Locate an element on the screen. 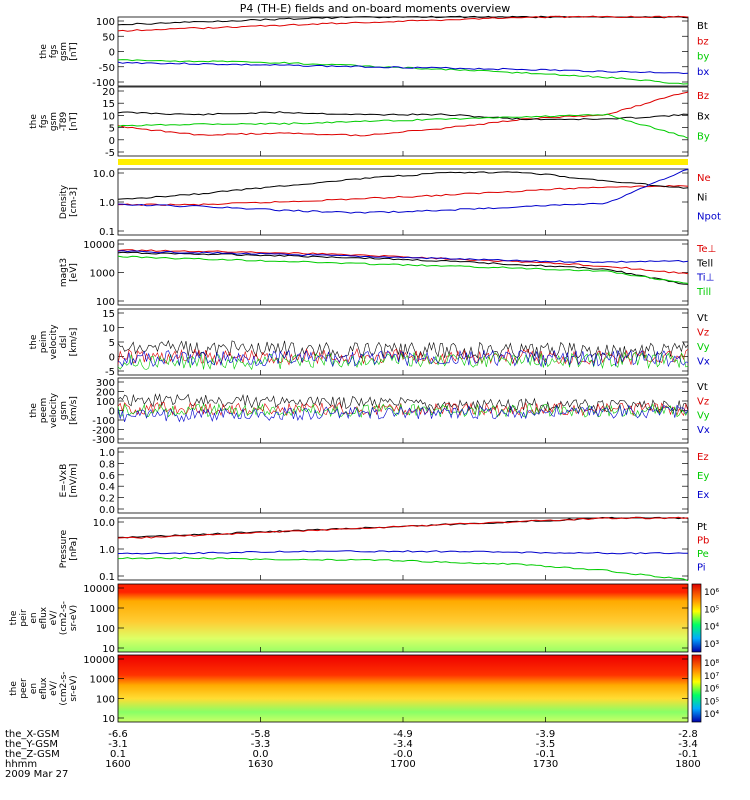  legend-npot: Npot is located at coordinates (709, 217).